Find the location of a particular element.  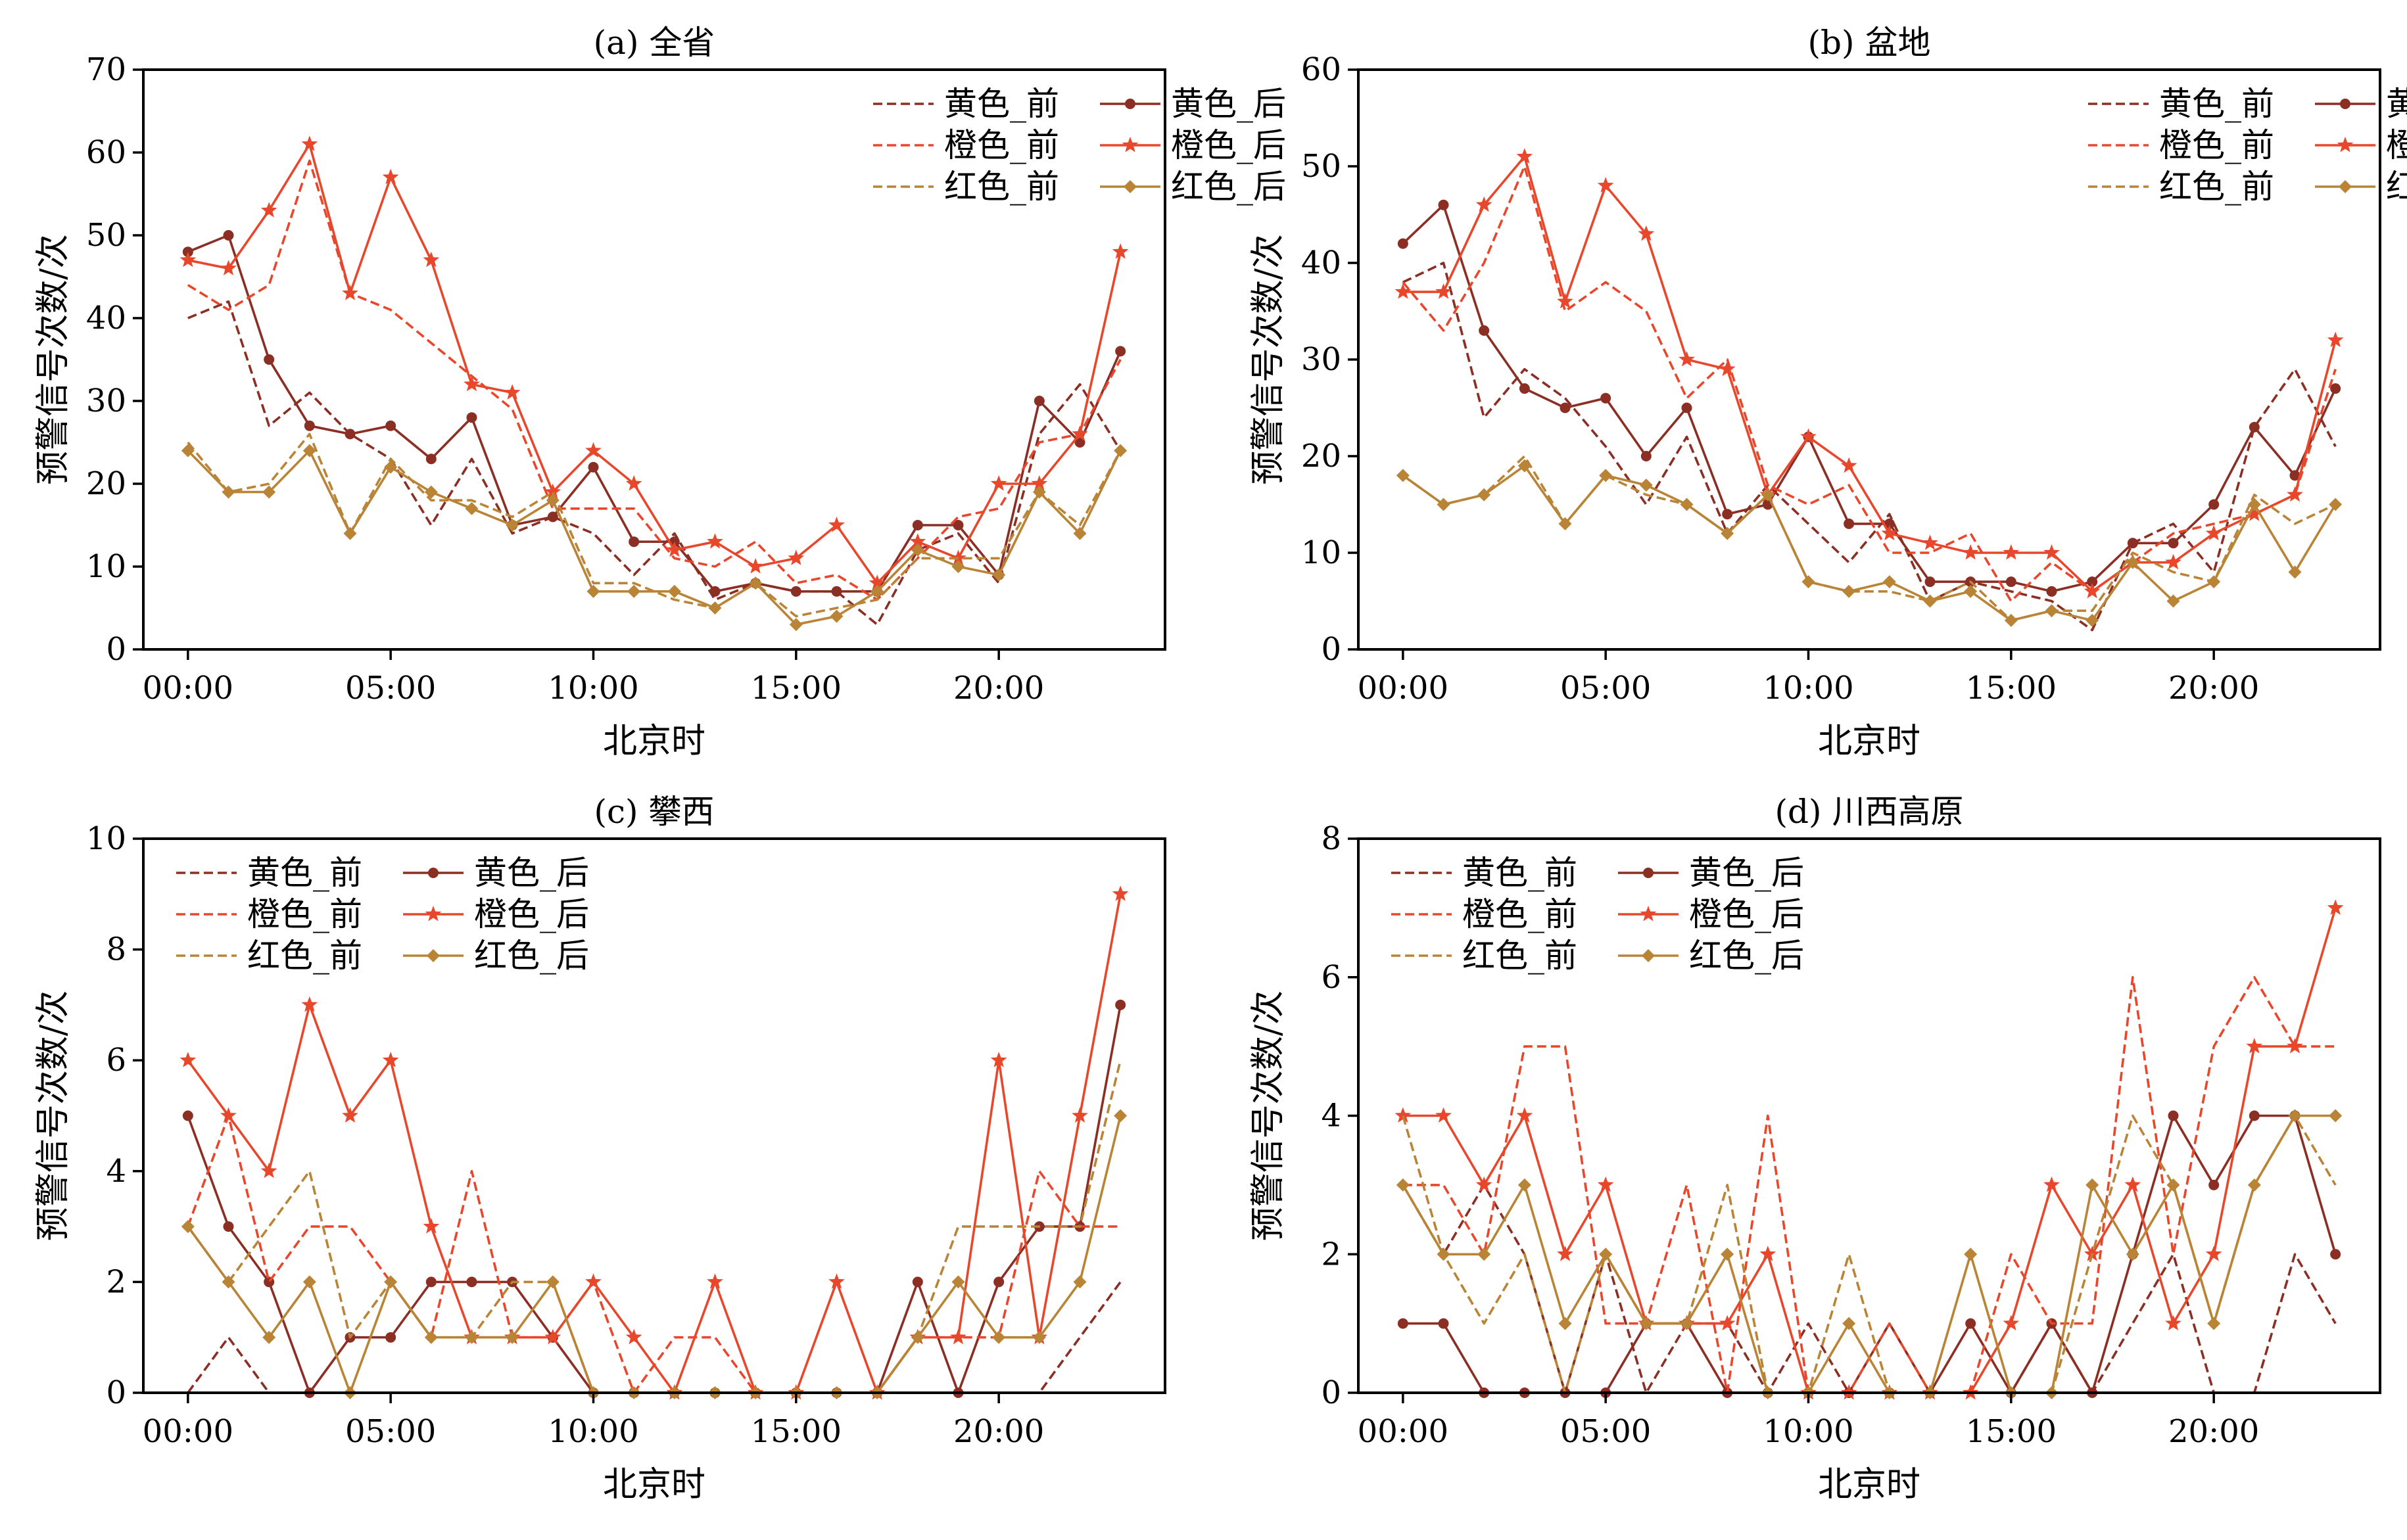

y-tick-label: 50 is located at coordinates (106, 236).